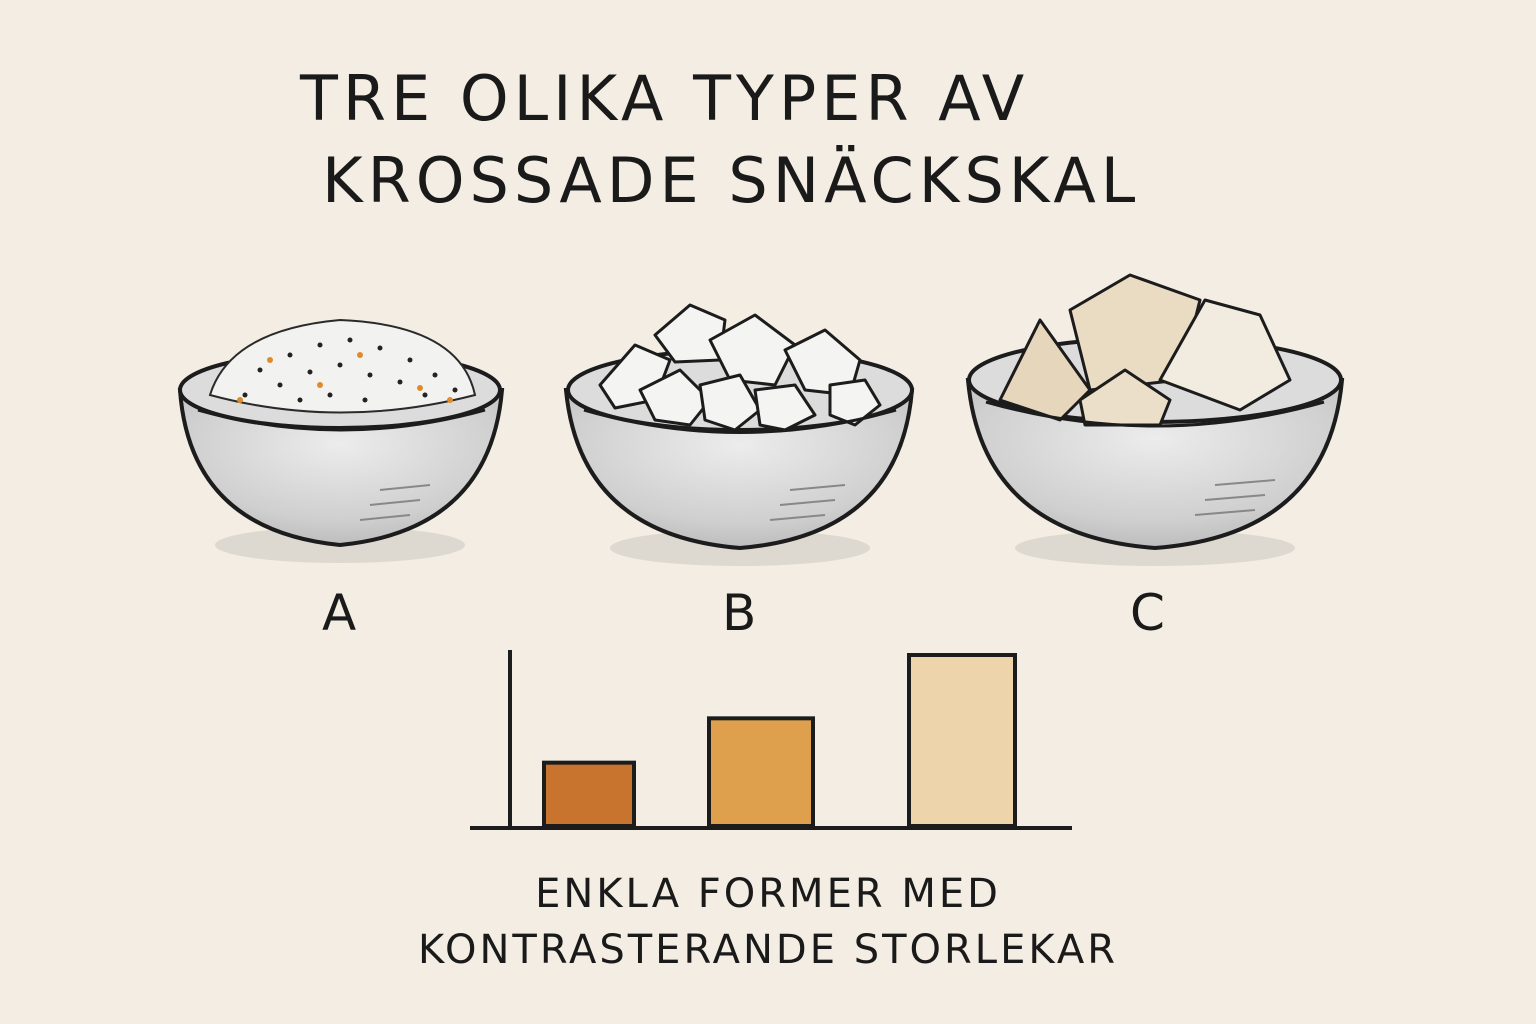 This screenshot has width=1536, height=1024. I want to click on bowl-label-b: B, so click(739, 613).